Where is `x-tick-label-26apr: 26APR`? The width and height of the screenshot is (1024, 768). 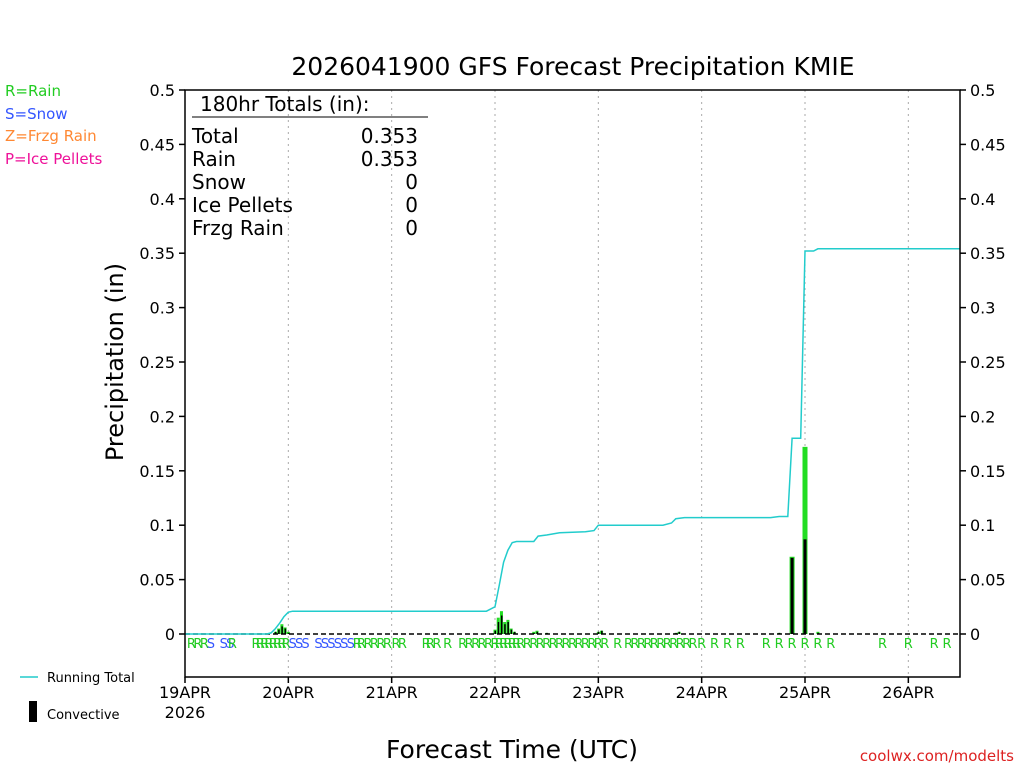 x-tick-label-26apr: 26APR is located at coordinates (908, 692).